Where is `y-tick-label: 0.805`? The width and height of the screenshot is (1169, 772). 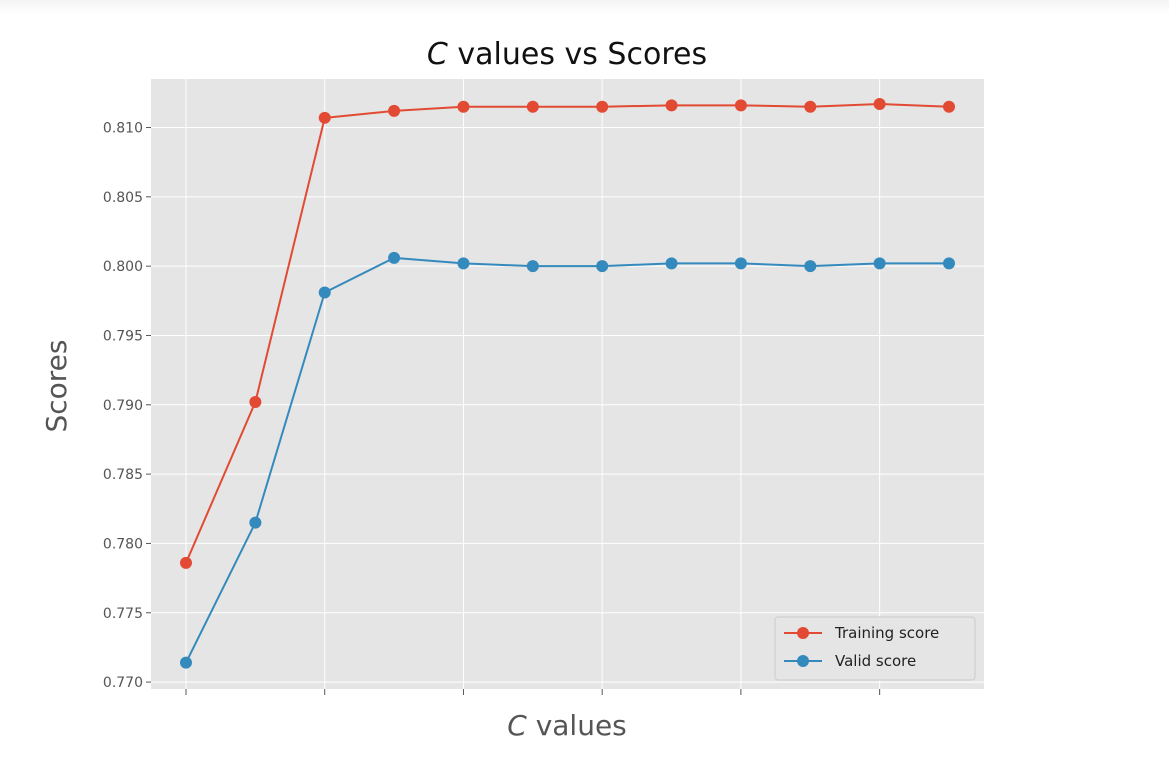
y-tick-label: 0.805 is located at coordinates (123, 198).